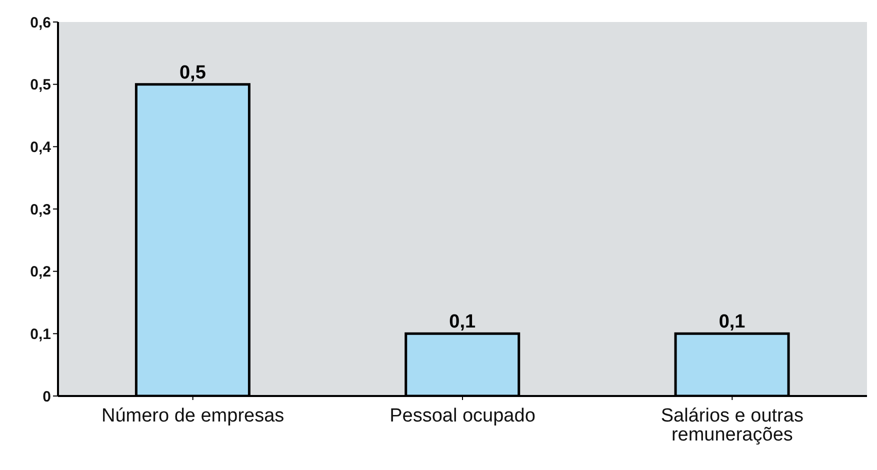 Image resolution: width=877 pixels, height=470 pixels. Describe the element at coordinates (463, 415) in the screenshot. I see `x-tick-label: Pessoal ocupado` at that location.